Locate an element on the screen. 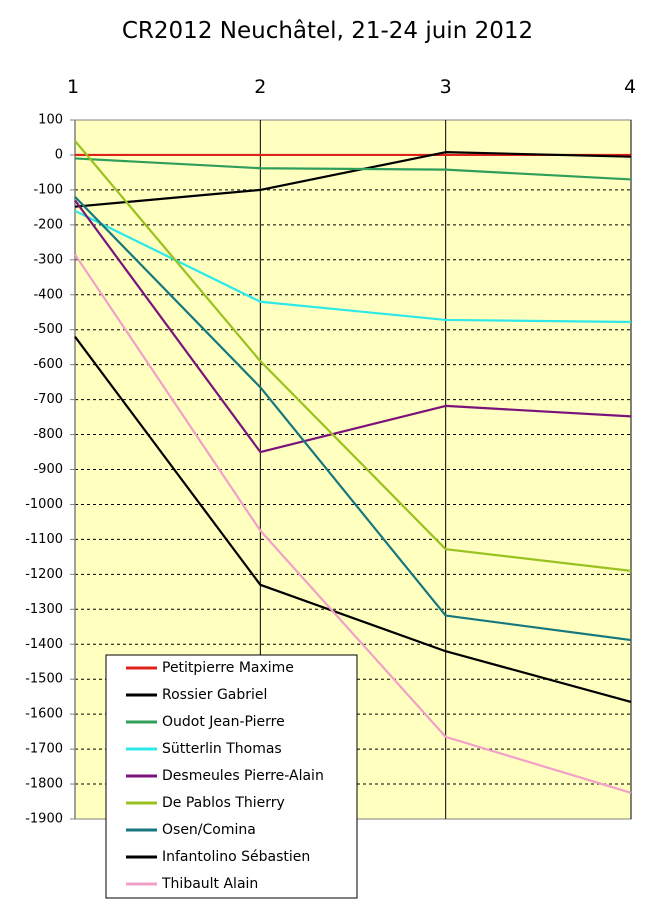  y-tick-label: -1200 is located at coordinates (44, 574).